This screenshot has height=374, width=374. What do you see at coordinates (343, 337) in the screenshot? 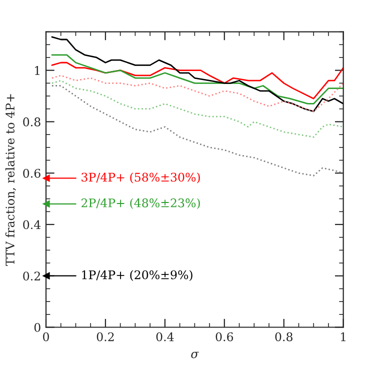
I see `x-tick-label: 1` at bounding box center [343, 337].